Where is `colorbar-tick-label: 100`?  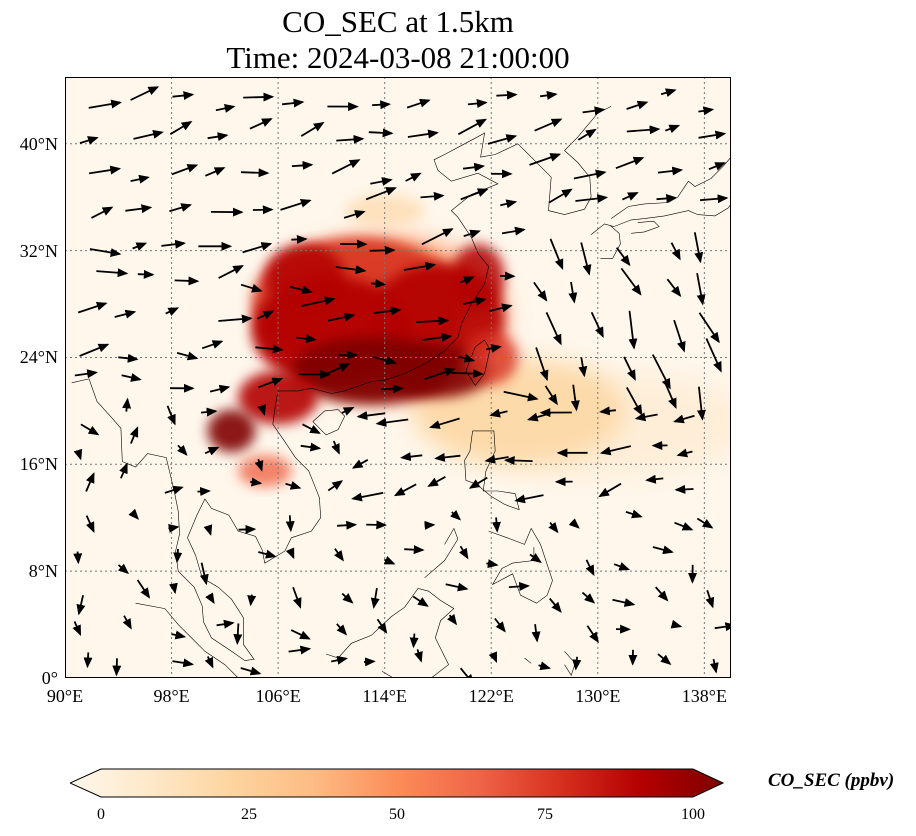
colorbar-tick-label: 100 is located at coordinates (693, 814).